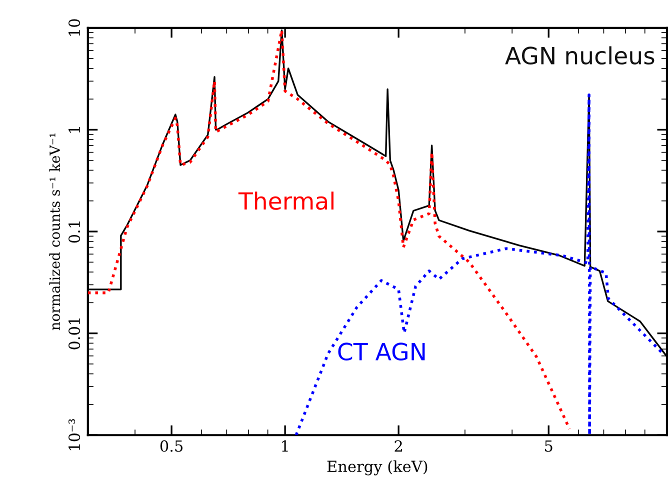 The image size is (671, 490). What do you see at coordinates (286, 201) in the screenshot?
I see `text: Thermal` at bounding box center [286, 201].